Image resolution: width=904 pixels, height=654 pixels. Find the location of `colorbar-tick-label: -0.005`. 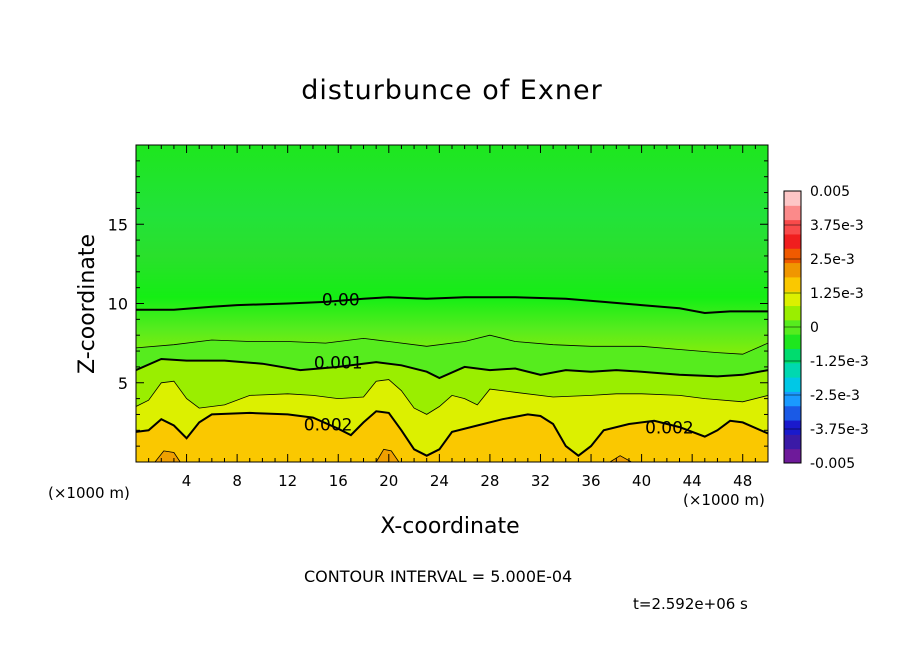

colorbar-tick-label: -0.005 is located at coordinates (832, 464).